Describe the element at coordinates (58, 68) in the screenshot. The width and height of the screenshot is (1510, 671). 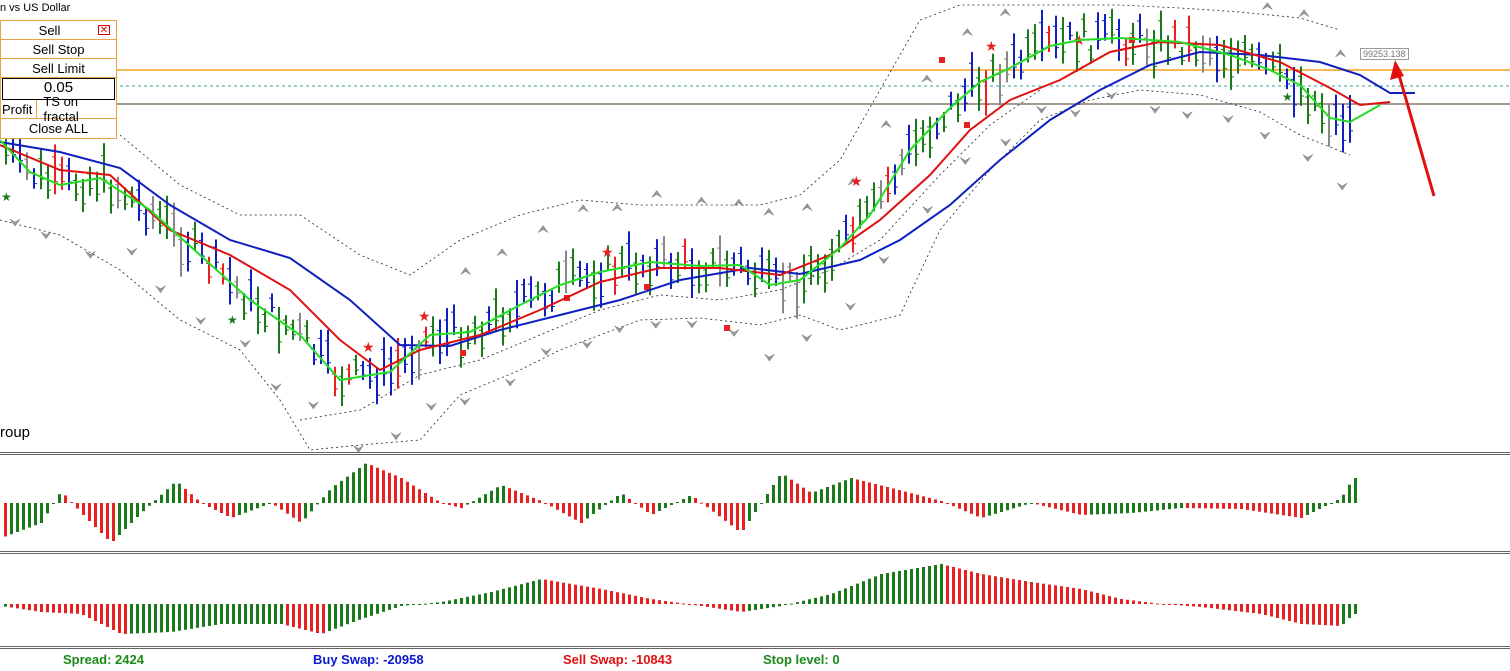
I see `sell-limit-button: Sell Limit` at that location.